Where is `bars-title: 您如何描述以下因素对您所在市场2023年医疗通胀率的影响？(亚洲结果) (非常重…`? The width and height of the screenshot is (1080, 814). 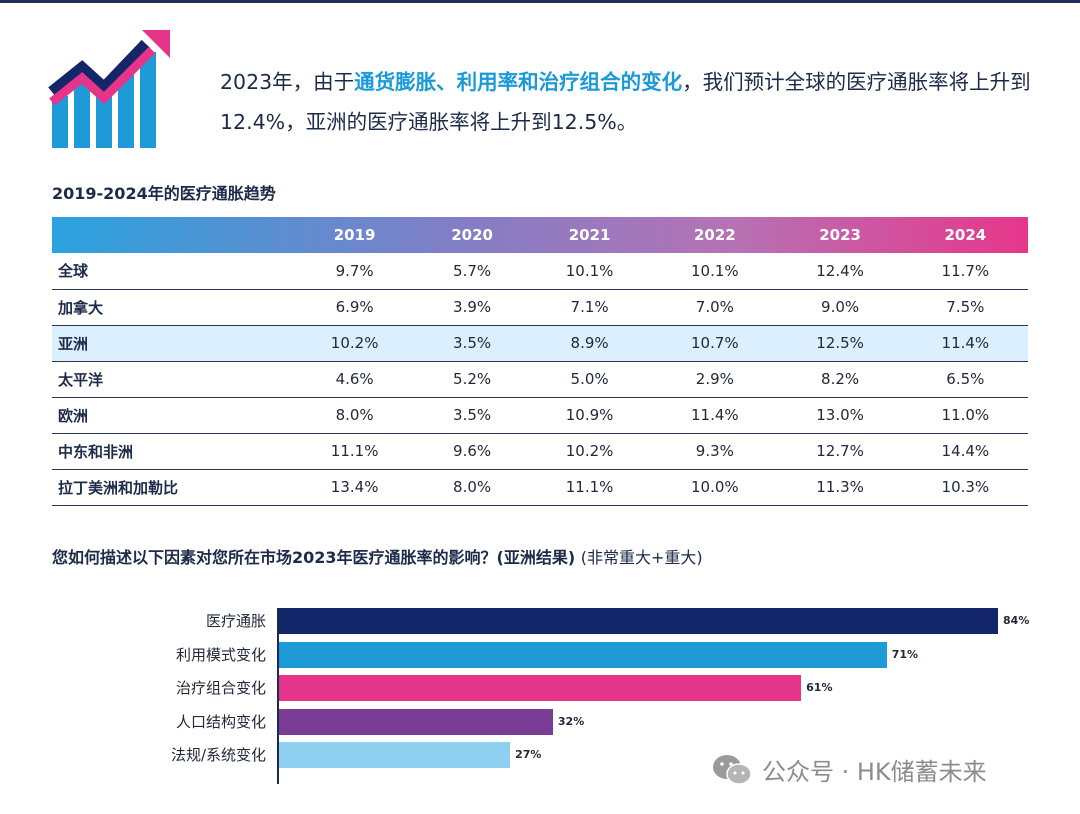 bars-title: 您如何描述以下因素对您所在市场2023年医疗通胀率的影响？(亚洲结果) (非常重… is located at coordinates (377, 556).